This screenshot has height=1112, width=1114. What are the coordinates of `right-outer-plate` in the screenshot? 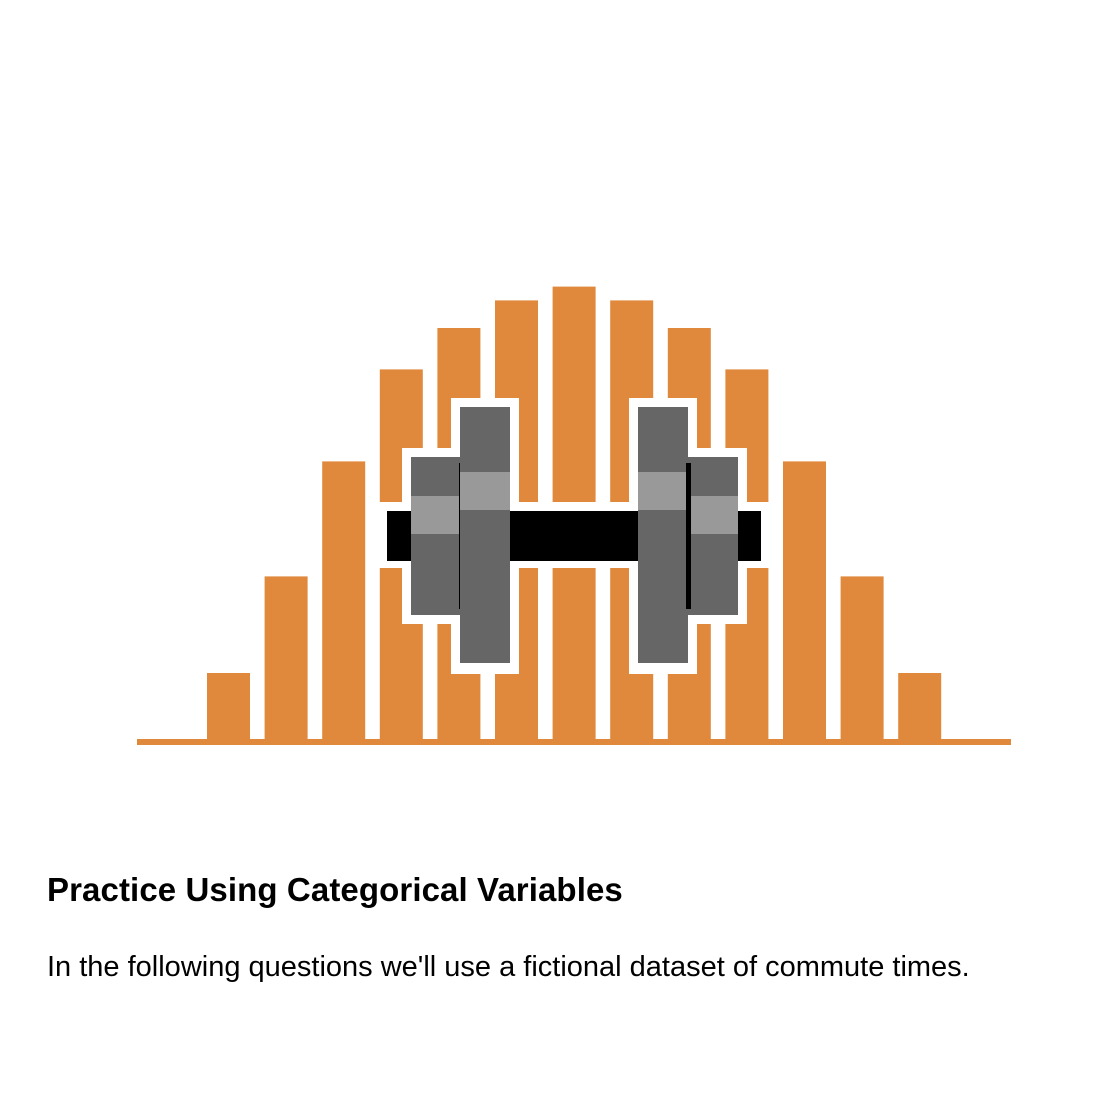 It's located at (712, 536).